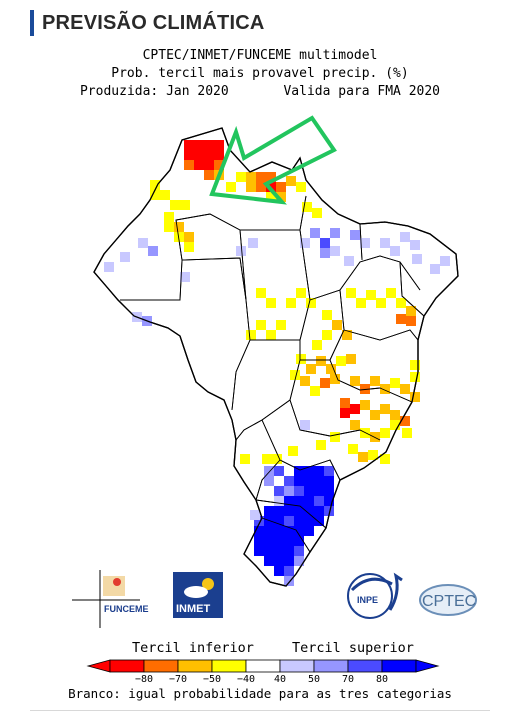 This screenshot has width=520, height=715. What do you see at coordinates (280, 679) in the screenshot?
I see `legend-tick-label: 40` at bounding box center [280, 679].